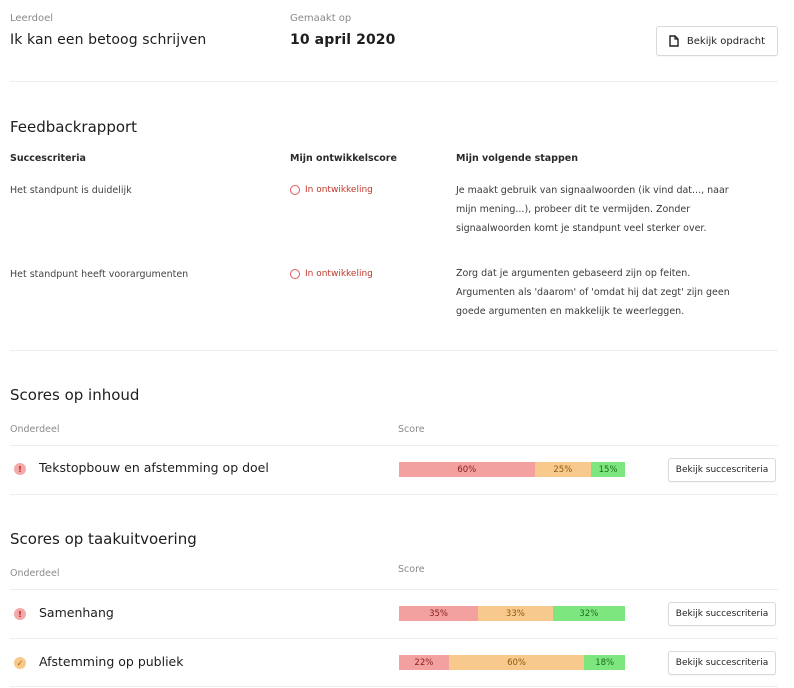  Describe the element at coordinates (424, 662) in the screenshot. I see `score-segment: 22%` at that location.